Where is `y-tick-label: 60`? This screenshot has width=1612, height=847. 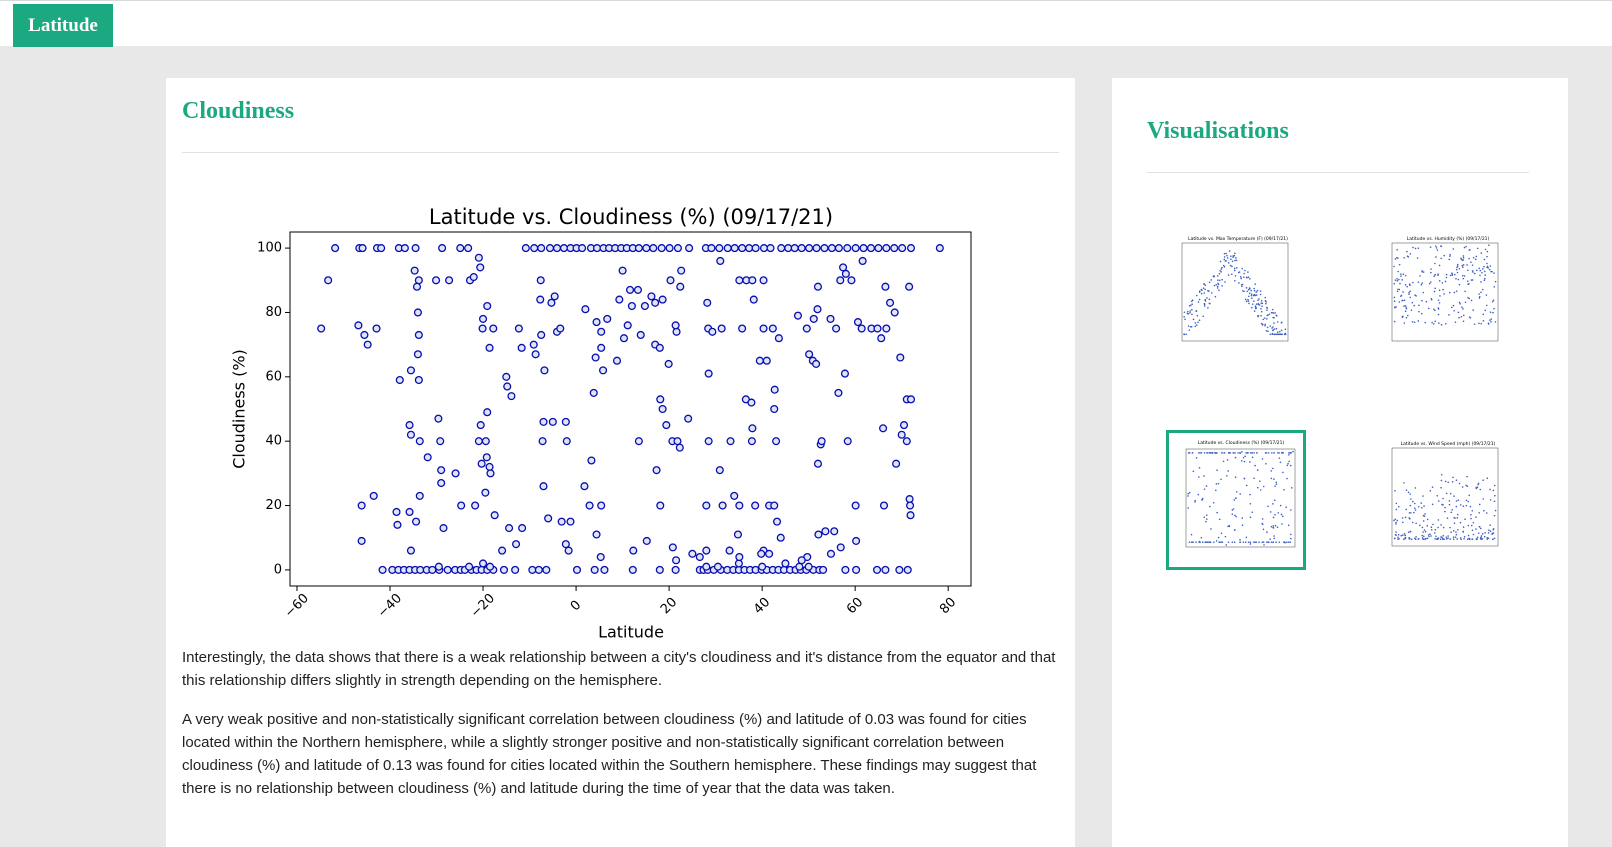
y-tick-label: 60 is located at coordinates (273, 376).